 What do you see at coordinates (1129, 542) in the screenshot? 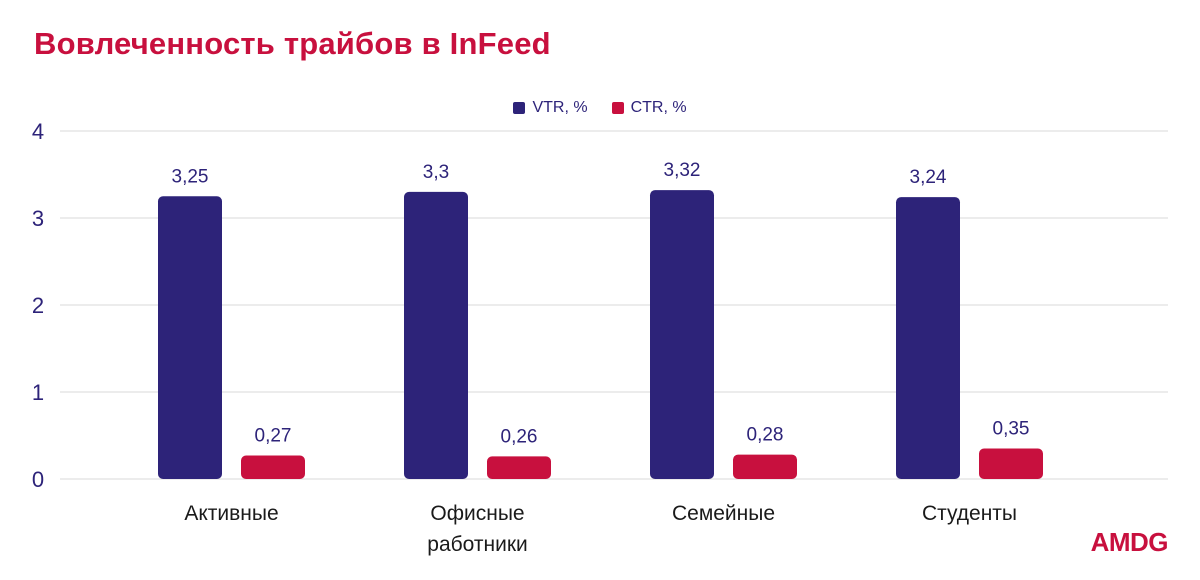
I see `amdg-logo: AMDG` at bounding box center [1129, 542].